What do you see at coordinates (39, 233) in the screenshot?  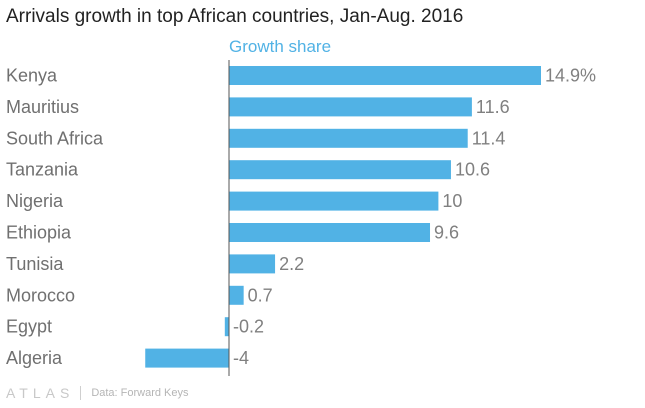 I see `category-label: Ethiopia` at bounding box center [39, 233].